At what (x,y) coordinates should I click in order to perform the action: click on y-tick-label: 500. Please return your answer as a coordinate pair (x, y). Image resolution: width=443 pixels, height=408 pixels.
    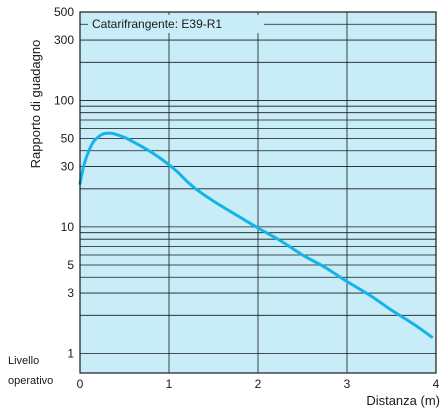
    Looking at the image, I should click on (64, 12).